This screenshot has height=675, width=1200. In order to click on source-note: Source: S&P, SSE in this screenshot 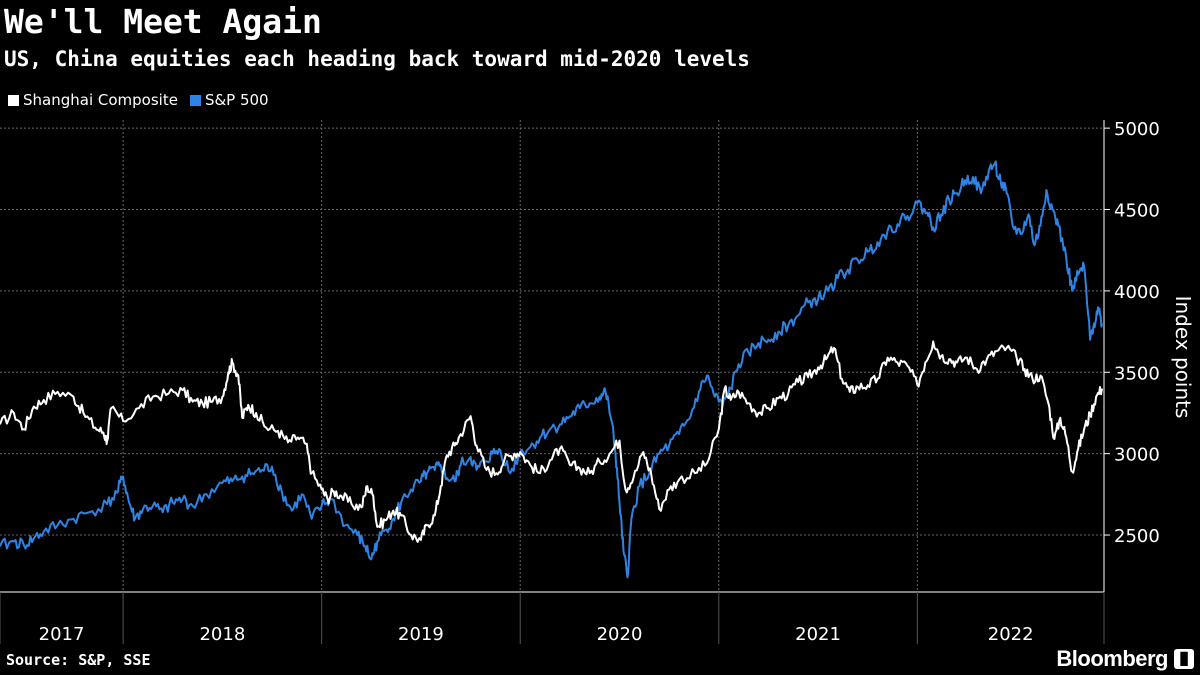, I will do `click(78, 660)`.